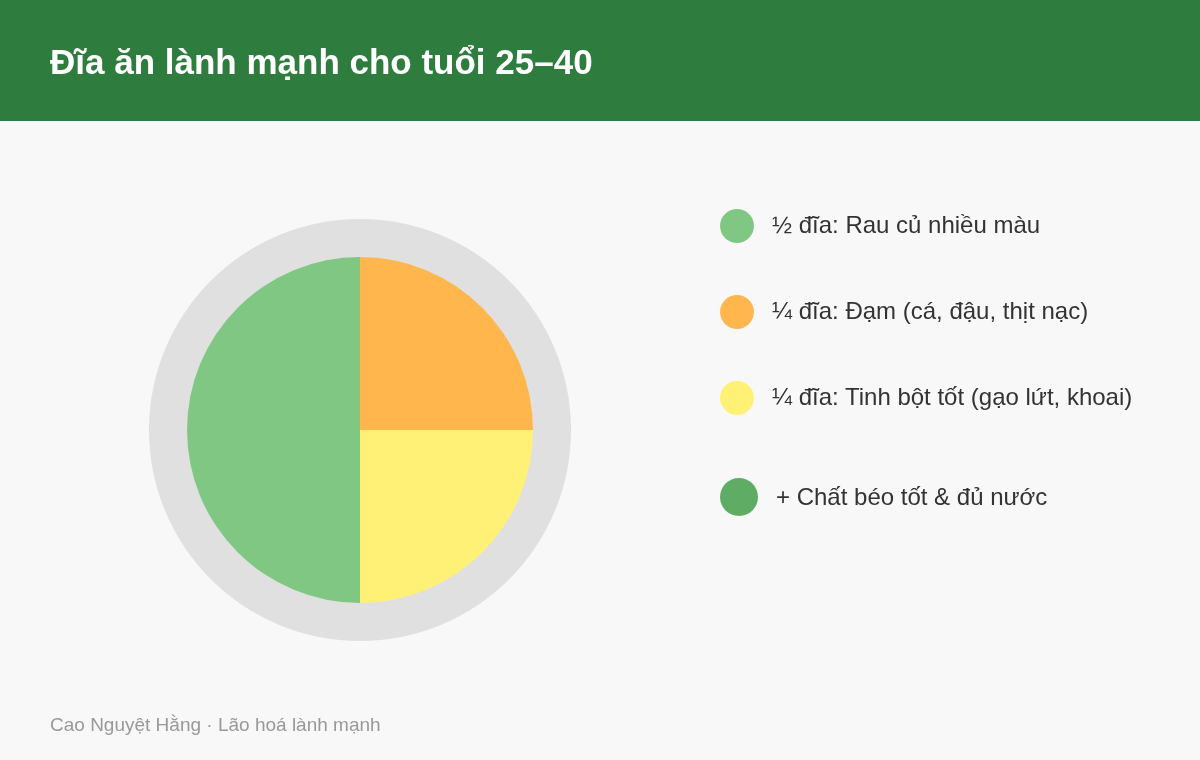  What do you see at coordinates (215, 725) in the screenshot?
I see `text: Cao Nguyệt Hằng · Lão hoá lành mạnh` at bounding box center [215, 725].